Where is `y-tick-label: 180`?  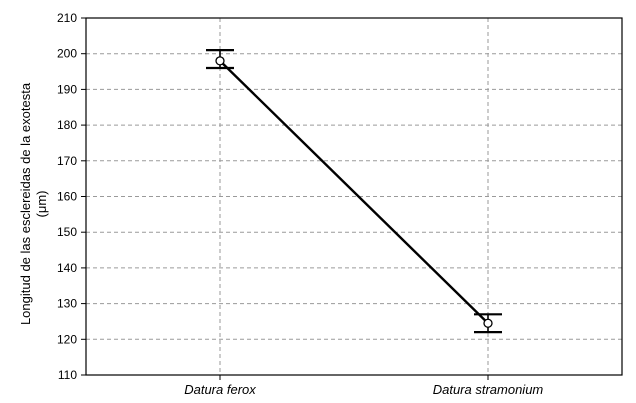 y-tick-label: 180 is located at coordinates (67, 125).